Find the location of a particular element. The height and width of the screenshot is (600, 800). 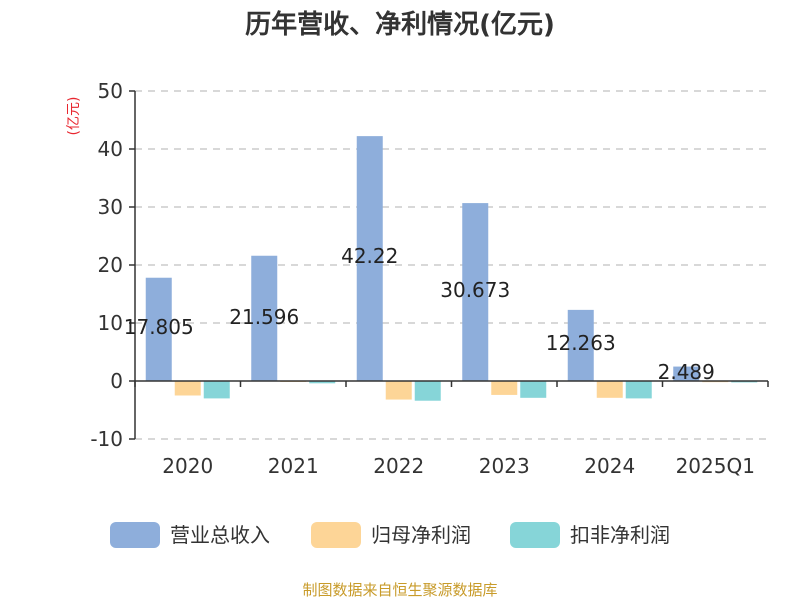

x-category-label: 2024 is located at coordinates (609, 466).